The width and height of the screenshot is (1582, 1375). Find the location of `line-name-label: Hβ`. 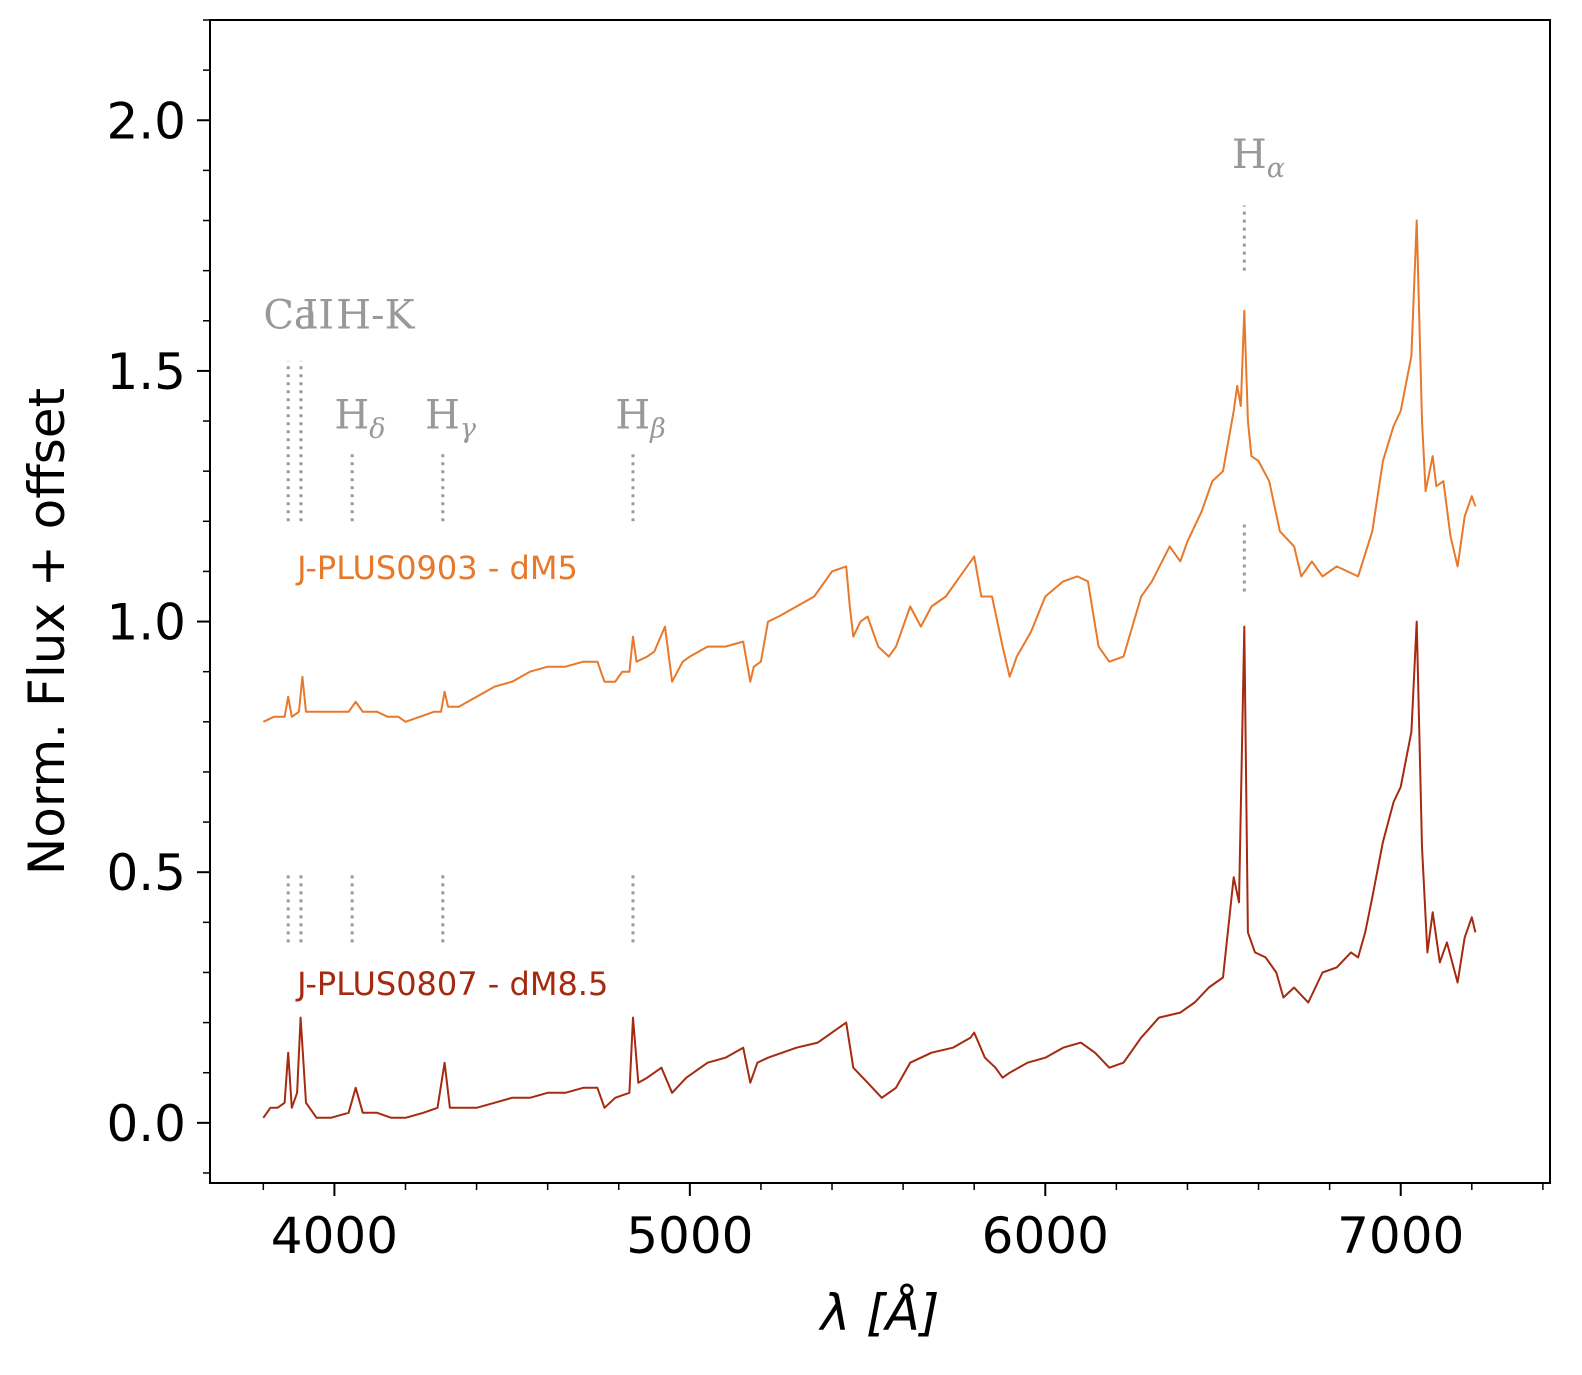

line-name-label: Hβ is located at coordinates (640, 419).